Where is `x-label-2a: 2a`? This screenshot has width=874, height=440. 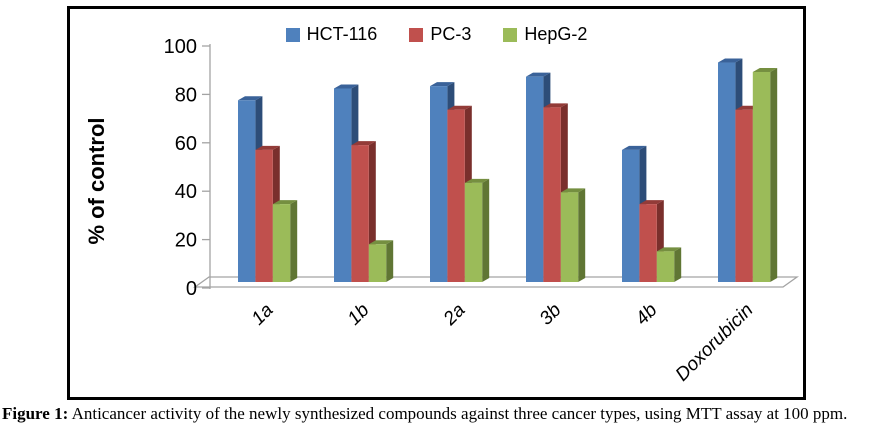
x-label-2a: 2a is located at coordinates (454, 315).